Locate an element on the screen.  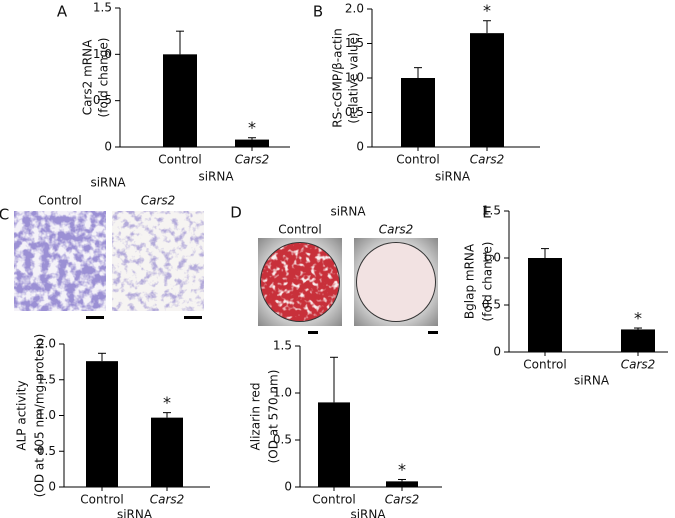
control-stain is located at coordinates (60, 261).